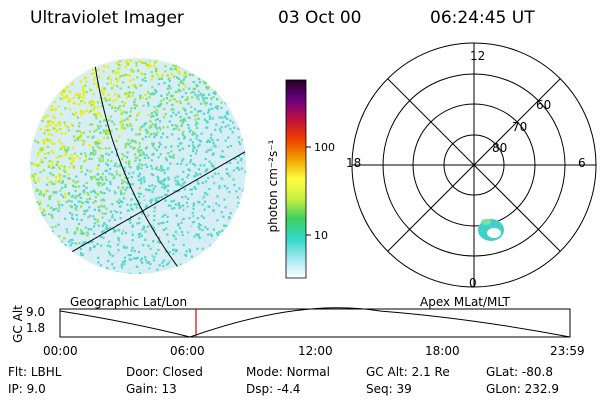 This screenshot has height=400, width=600. What do you see at coordinates (442, 351) in the screenshot?
I see `gc-x-tick-1800: 18:00` at bounding box center [442, 351].